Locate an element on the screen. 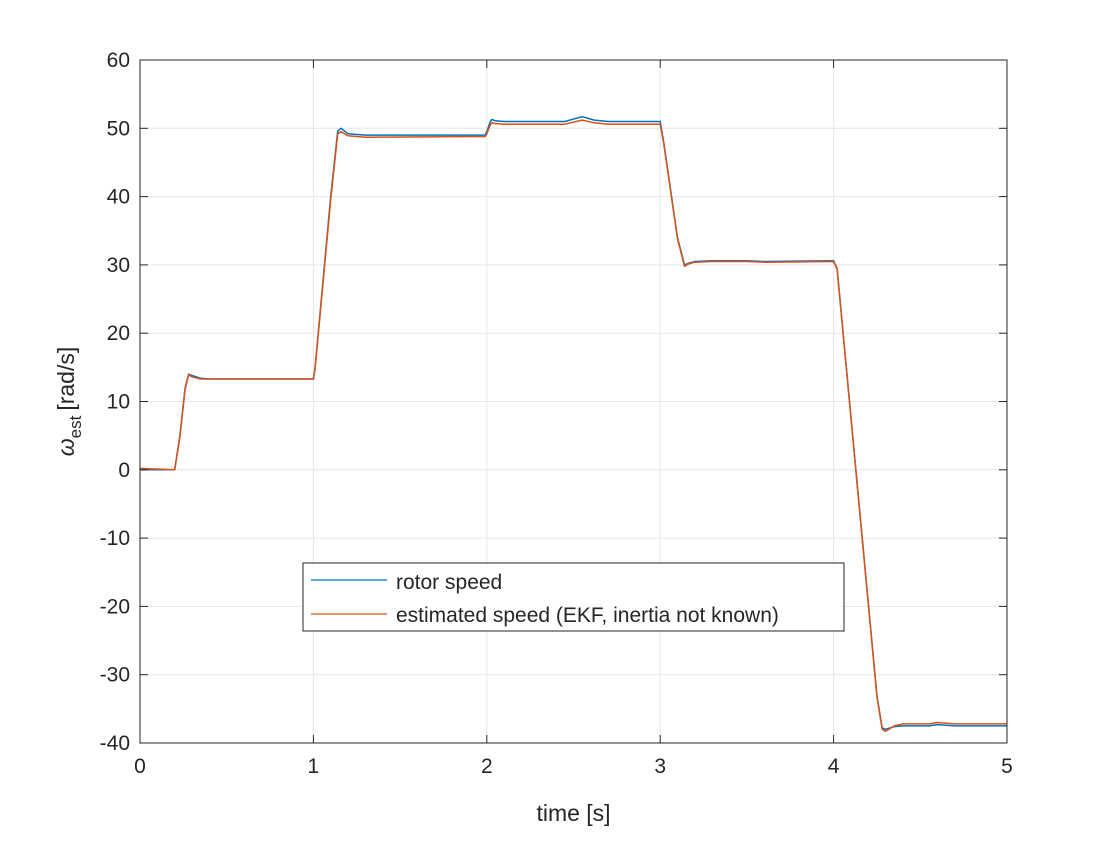  y-tick-label: -30 is located at coordinates (115, 675).